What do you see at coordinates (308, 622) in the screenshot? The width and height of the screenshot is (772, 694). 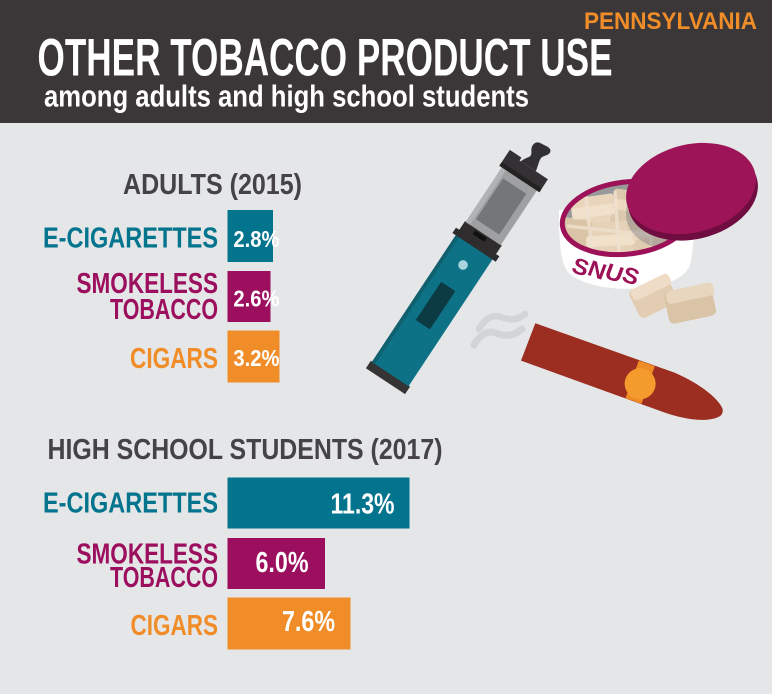 I see `svg-text: 7.6%` at bounding box center [308, 622].